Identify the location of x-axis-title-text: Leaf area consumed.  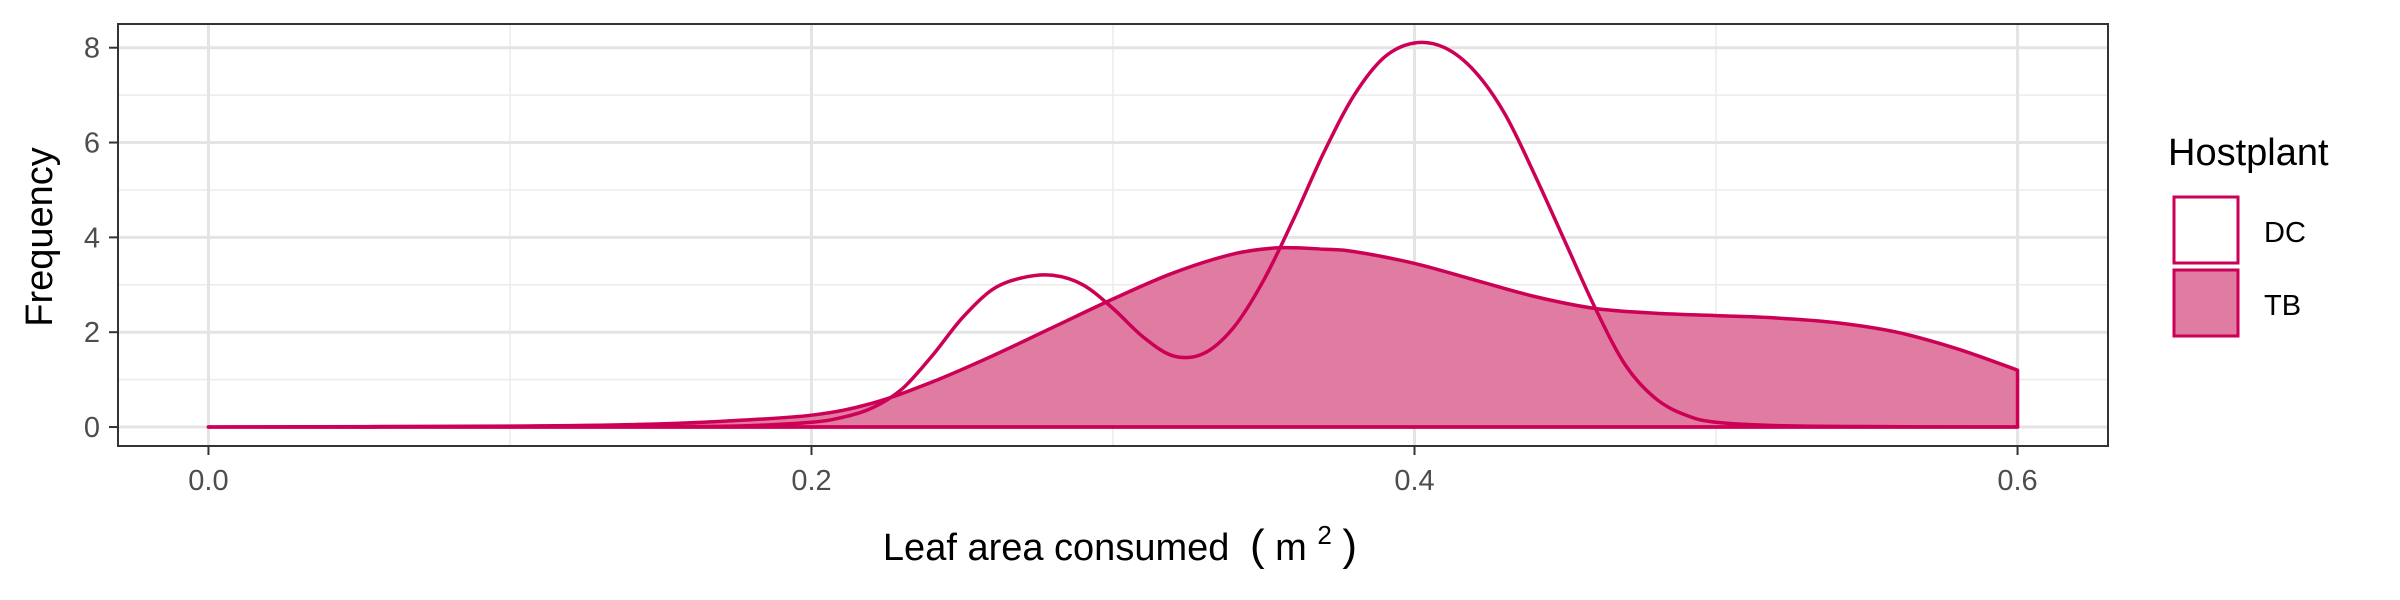
(1056, 548).